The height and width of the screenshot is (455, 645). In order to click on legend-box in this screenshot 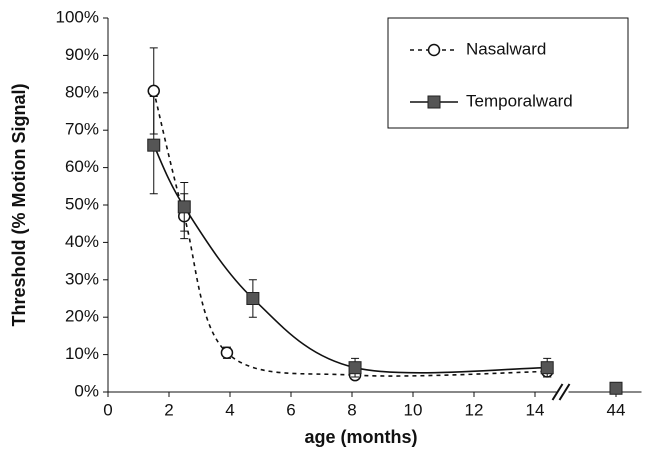, I will do `click(508, 73)`.